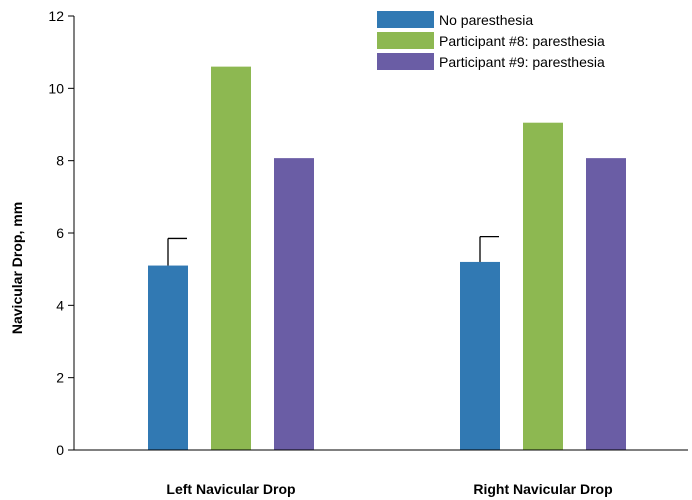 Image resolution: width=692 pixels, height=500 pixels. What do you see at coordinates (486, 20) in the screenshot?
I see `legend-label: No paresthesia` at bounding box center [486, 20].